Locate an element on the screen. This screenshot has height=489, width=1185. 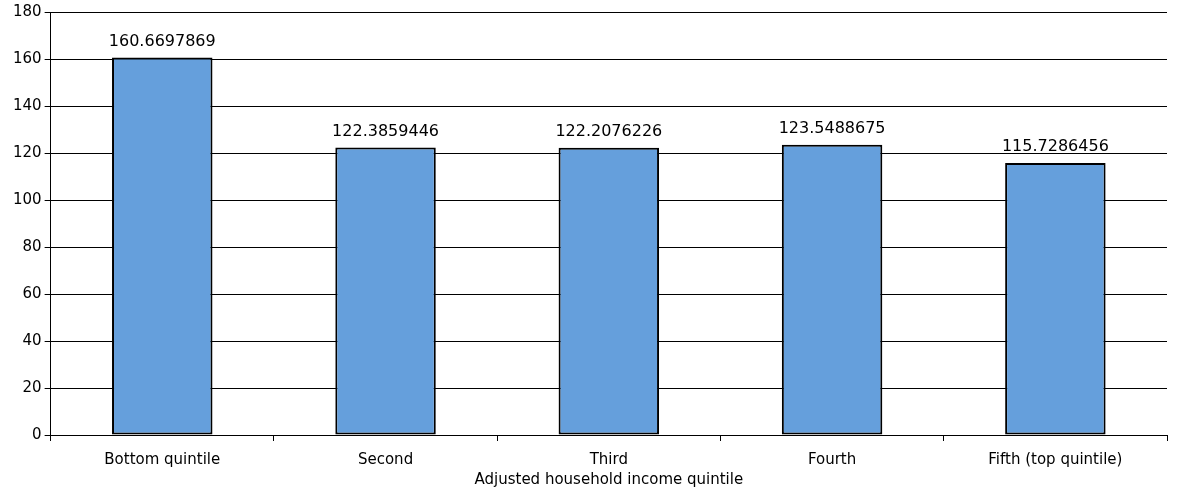
x-tick-label: Fifth (top quintile) is located at coordinates (1055, 458).